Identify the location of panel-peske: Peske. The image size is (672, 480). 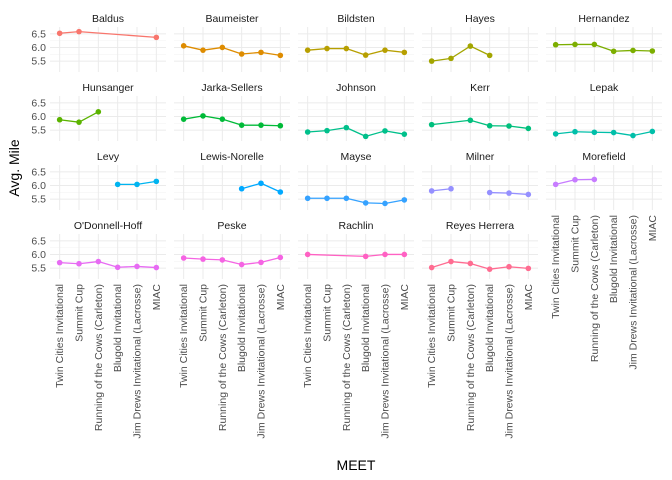
(232, 249).